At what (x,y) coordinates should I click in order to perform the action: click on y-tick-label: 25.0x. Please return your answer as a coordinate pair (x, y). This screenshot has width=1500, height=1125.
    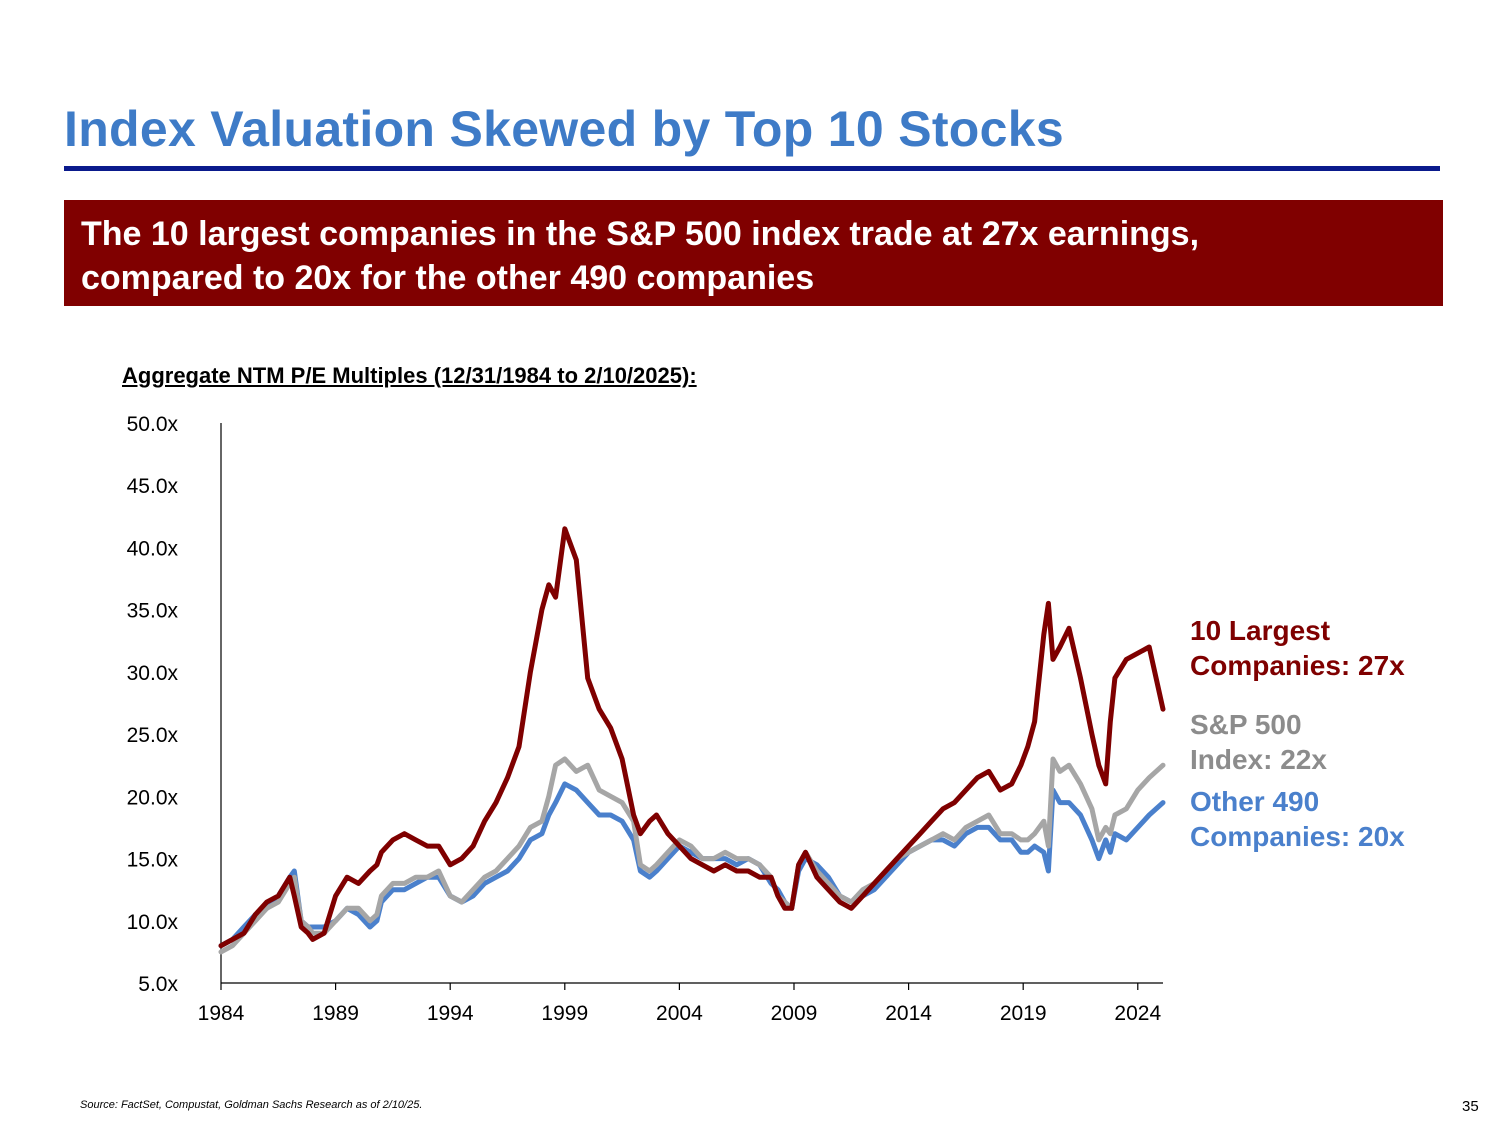
    Looking at the image, I should click on (153, 735).